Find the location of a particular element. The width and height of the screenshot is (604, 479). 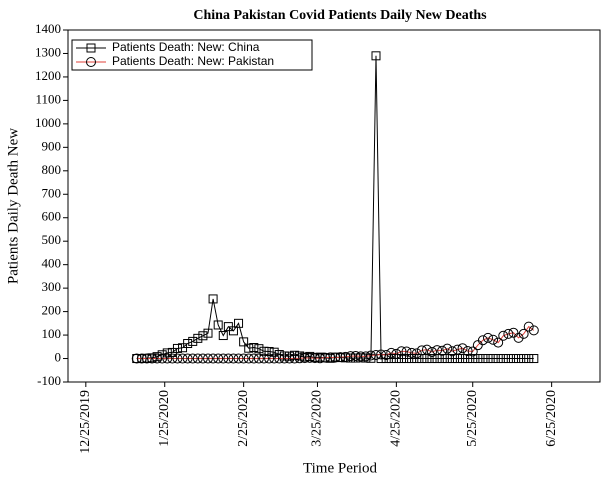

series-line is located at coordinates (335, 342).